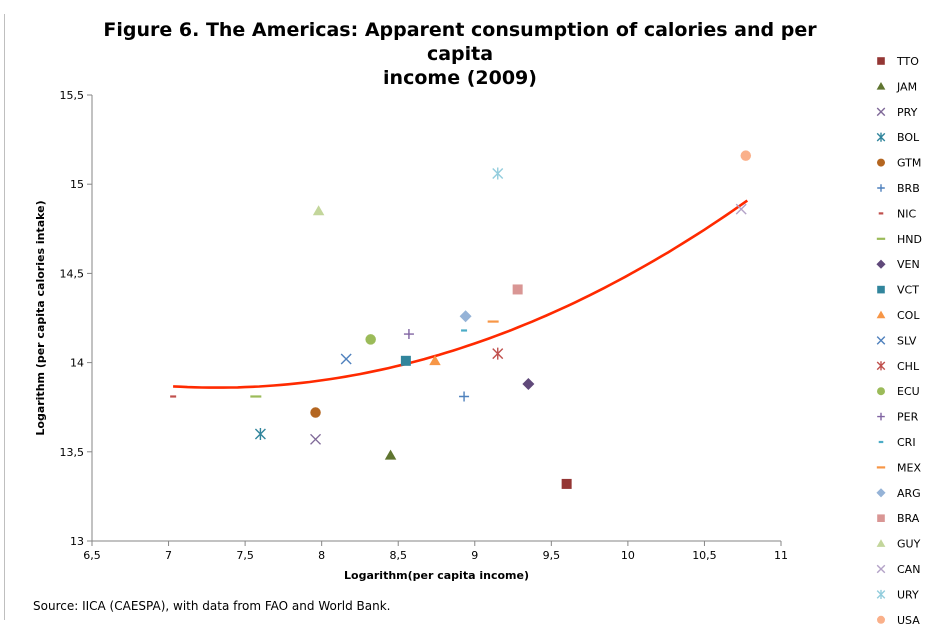 The width and height of the screenshot is (930, 632). Describe the element at coordinates (881, 162) in the screenshot. I see `legend-marker-gtm-shape` at that location.